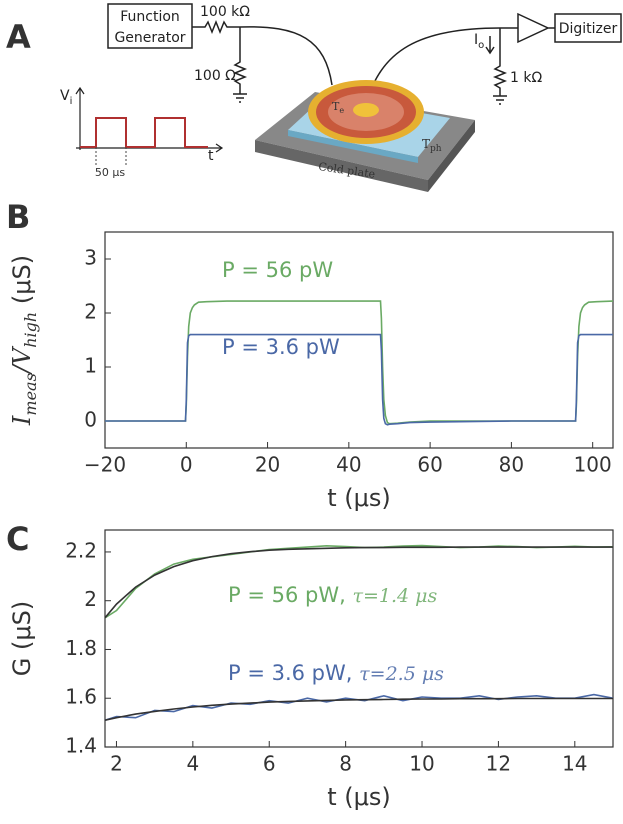  What do you see at coordinates (211, 156) in the screenshot?
I see `label: t` at bounding box center [211, 156].